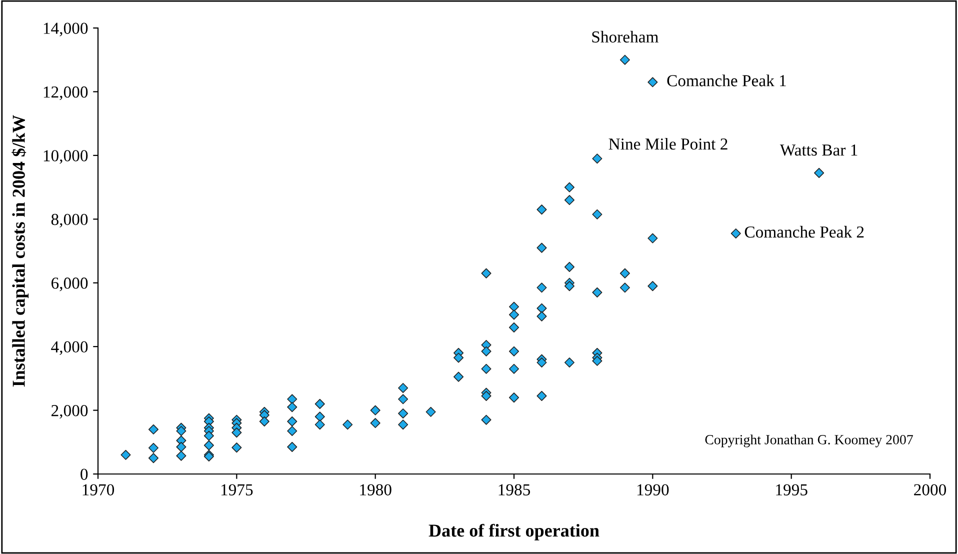 The image size is (958, 554). I want to click on x-tick-label: 1975, so click(237, 490).